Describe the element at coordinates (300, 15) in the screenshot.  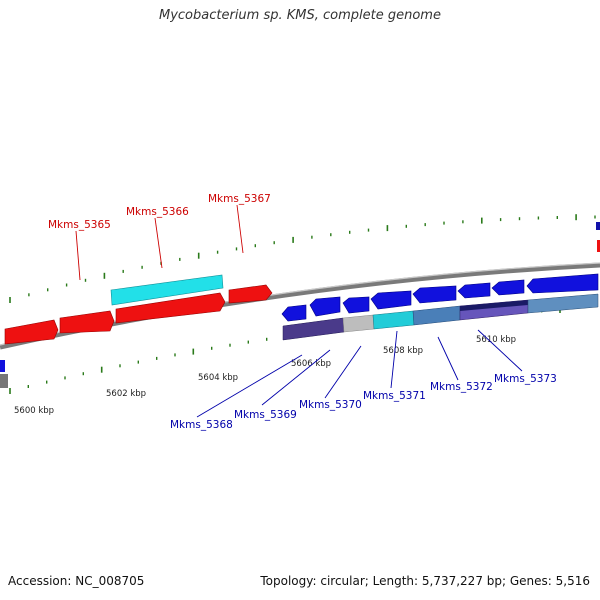
I see `page-title: Mycobacterium sp. KMS, complete genome` at that location.